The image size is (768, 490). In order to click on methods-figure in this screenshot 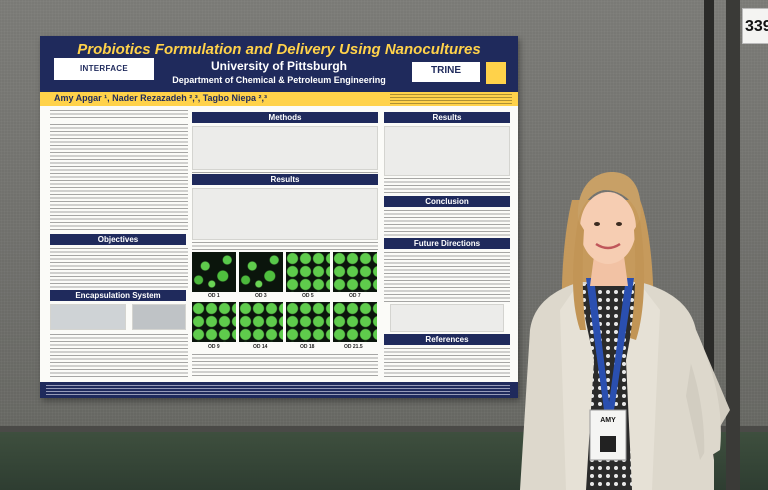, I will do `click(285, 148)`.